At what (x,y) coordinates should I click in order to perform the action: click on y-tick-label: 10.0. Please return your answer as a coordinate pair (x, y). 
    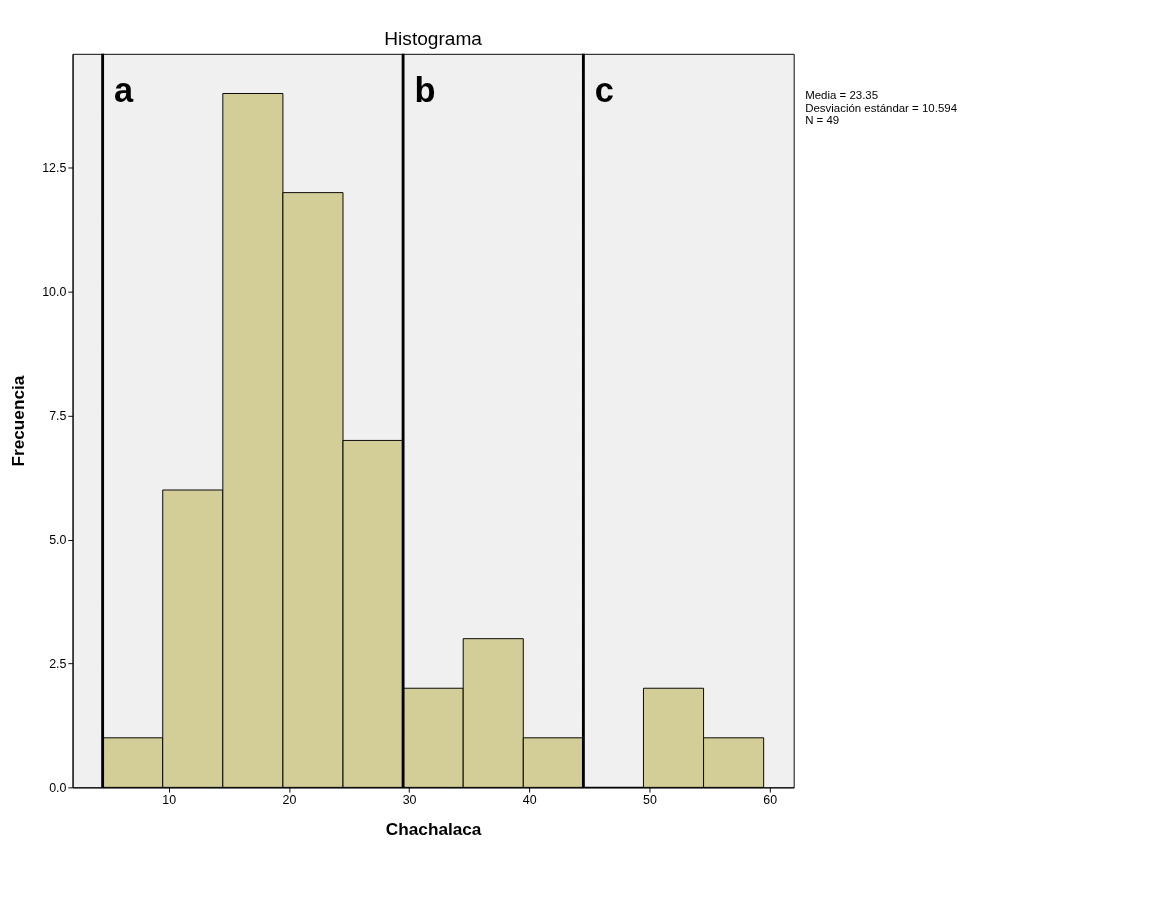
    Looking at the image, I should click on (54, 292).